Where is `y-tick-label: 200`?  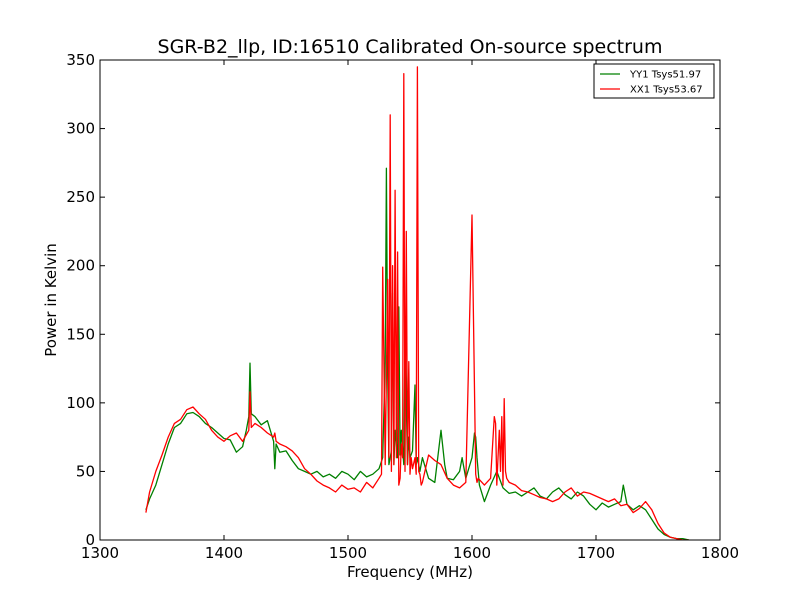 y-tick-label: 200 is located at coordinates (80, 266).